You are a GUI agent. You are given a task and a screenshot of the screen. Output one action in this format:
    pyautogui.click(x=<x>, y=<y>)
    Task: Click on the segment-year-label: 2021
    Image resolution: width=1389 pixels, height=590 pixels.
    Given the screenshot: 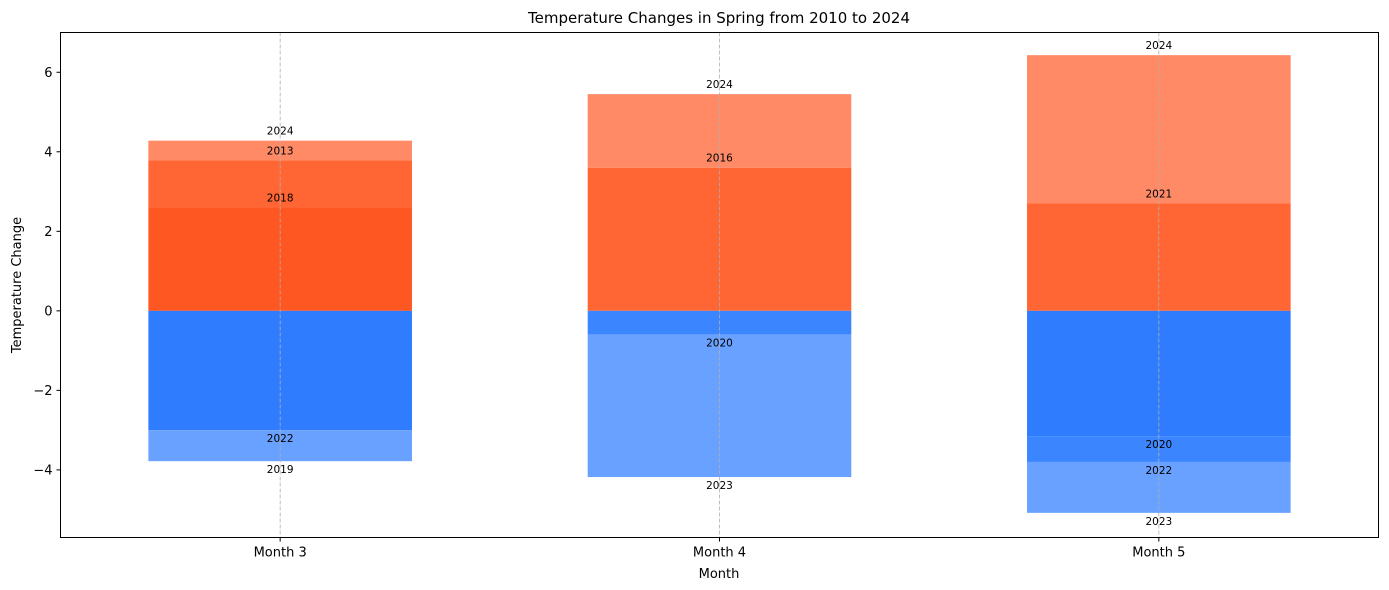 What is the action you would take?
    pyautogui.click(x=1158, y=194)
    